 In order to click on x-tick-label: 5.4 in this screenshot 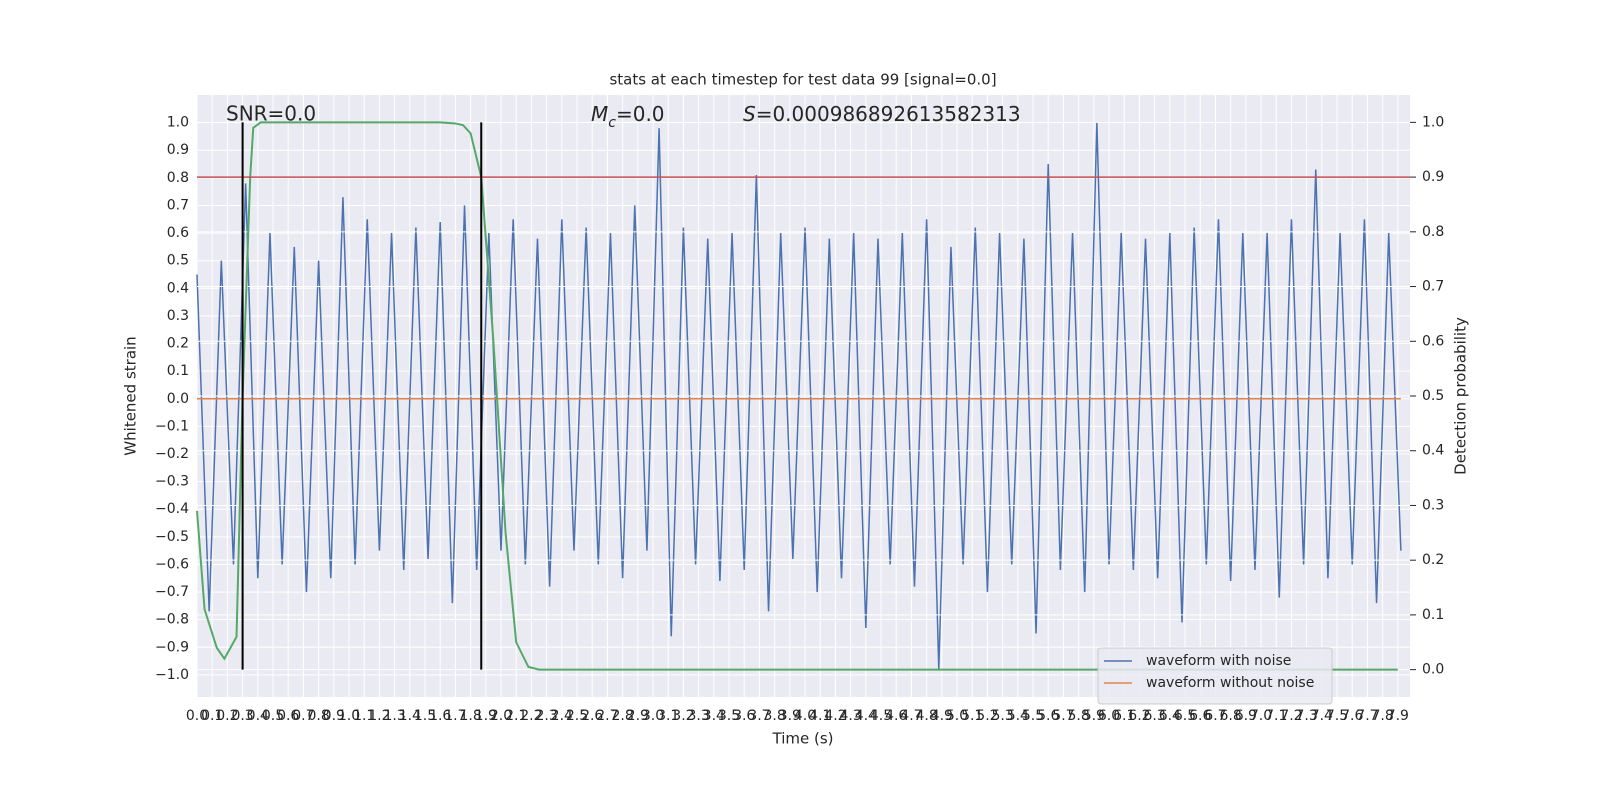, I will do `click(1018, 716)`.